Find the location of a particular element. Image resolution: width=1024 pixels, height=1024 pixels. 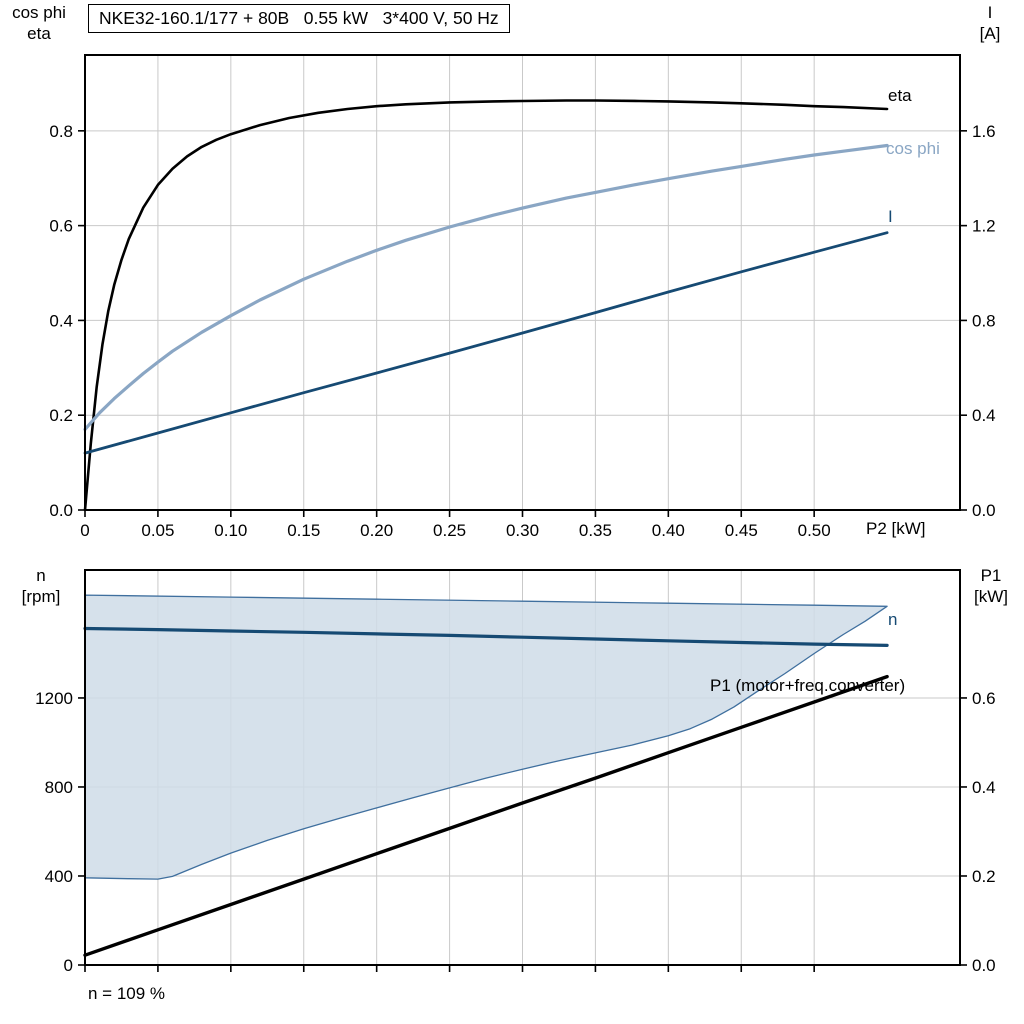

curve-label-eta: eta is located at coordinates (900, 95).